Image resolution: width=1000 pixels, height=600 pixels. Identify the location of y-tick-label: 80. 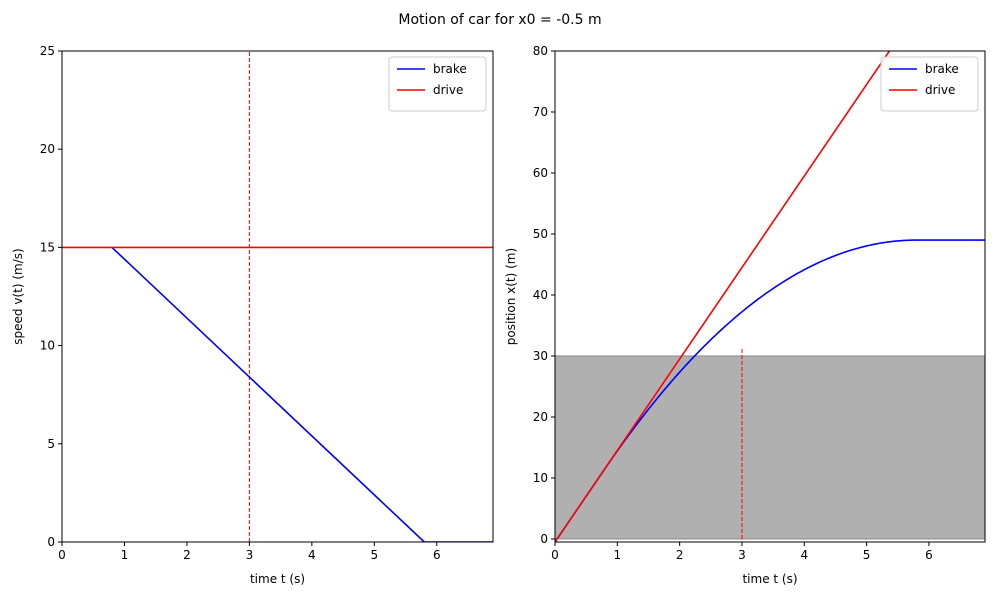
(540, 51).